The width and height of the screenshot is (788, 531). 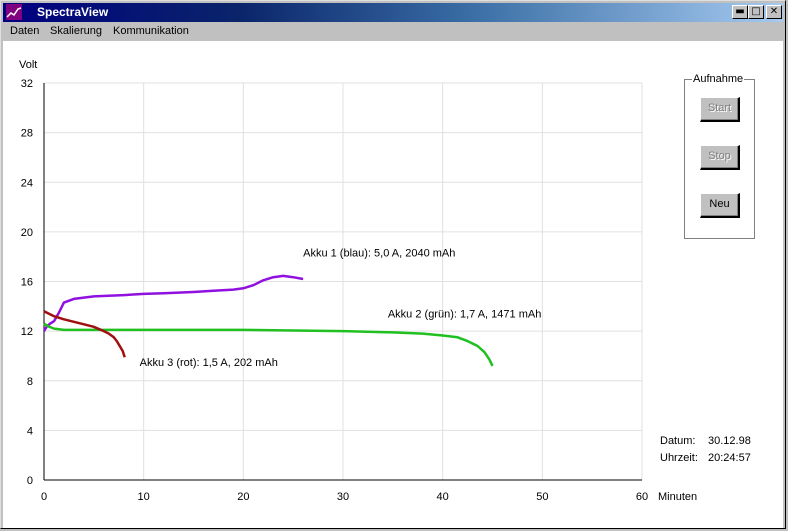 What do you see at coordinates (73, 12) in the screenshot?
I see `window-title: SpectraView` at bounding box center [73, 12].